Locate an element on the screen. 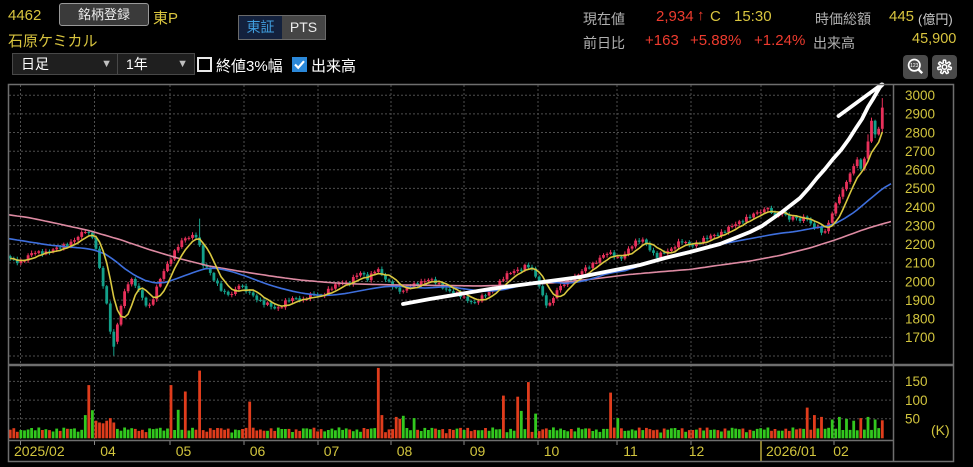 The width and height of the screenshot is (973, 467). svg-text: 09 is located at coordinates (478, 451).